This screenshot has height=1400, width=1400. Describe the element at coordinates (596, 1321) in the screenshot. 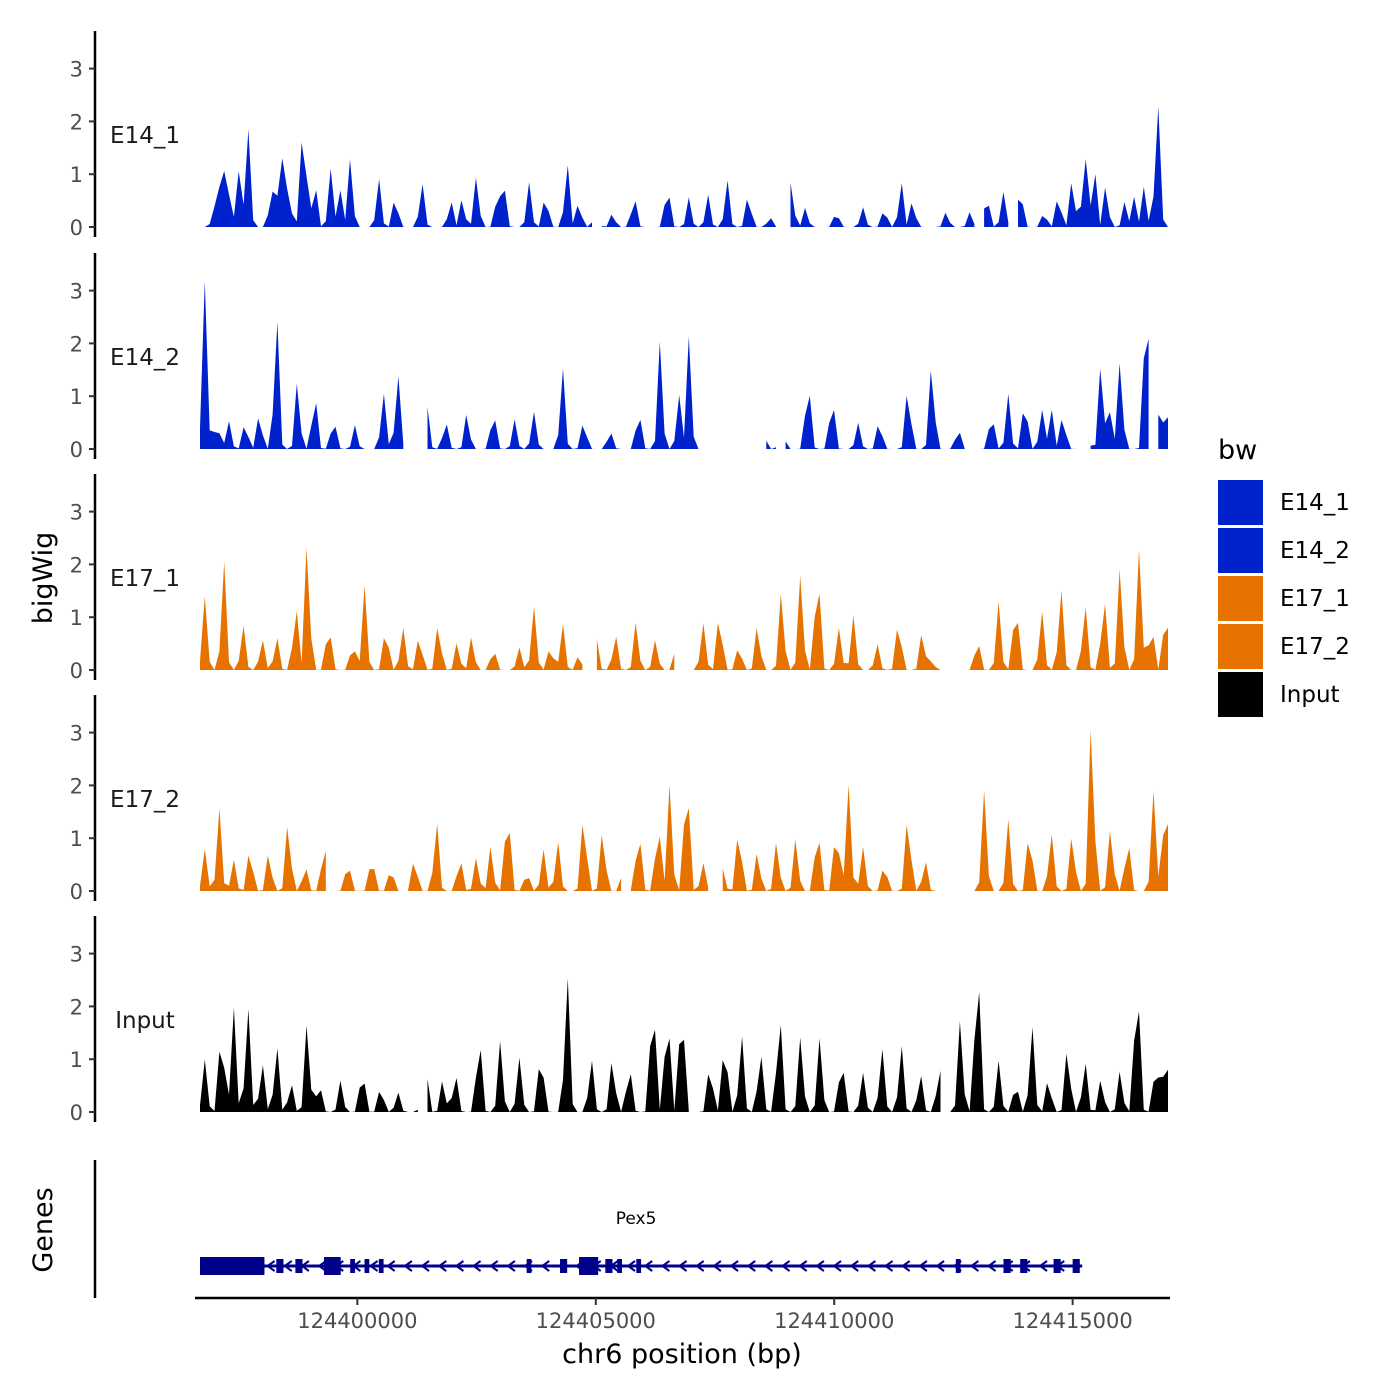

I see `x-tick-label: 124405000` at that location.